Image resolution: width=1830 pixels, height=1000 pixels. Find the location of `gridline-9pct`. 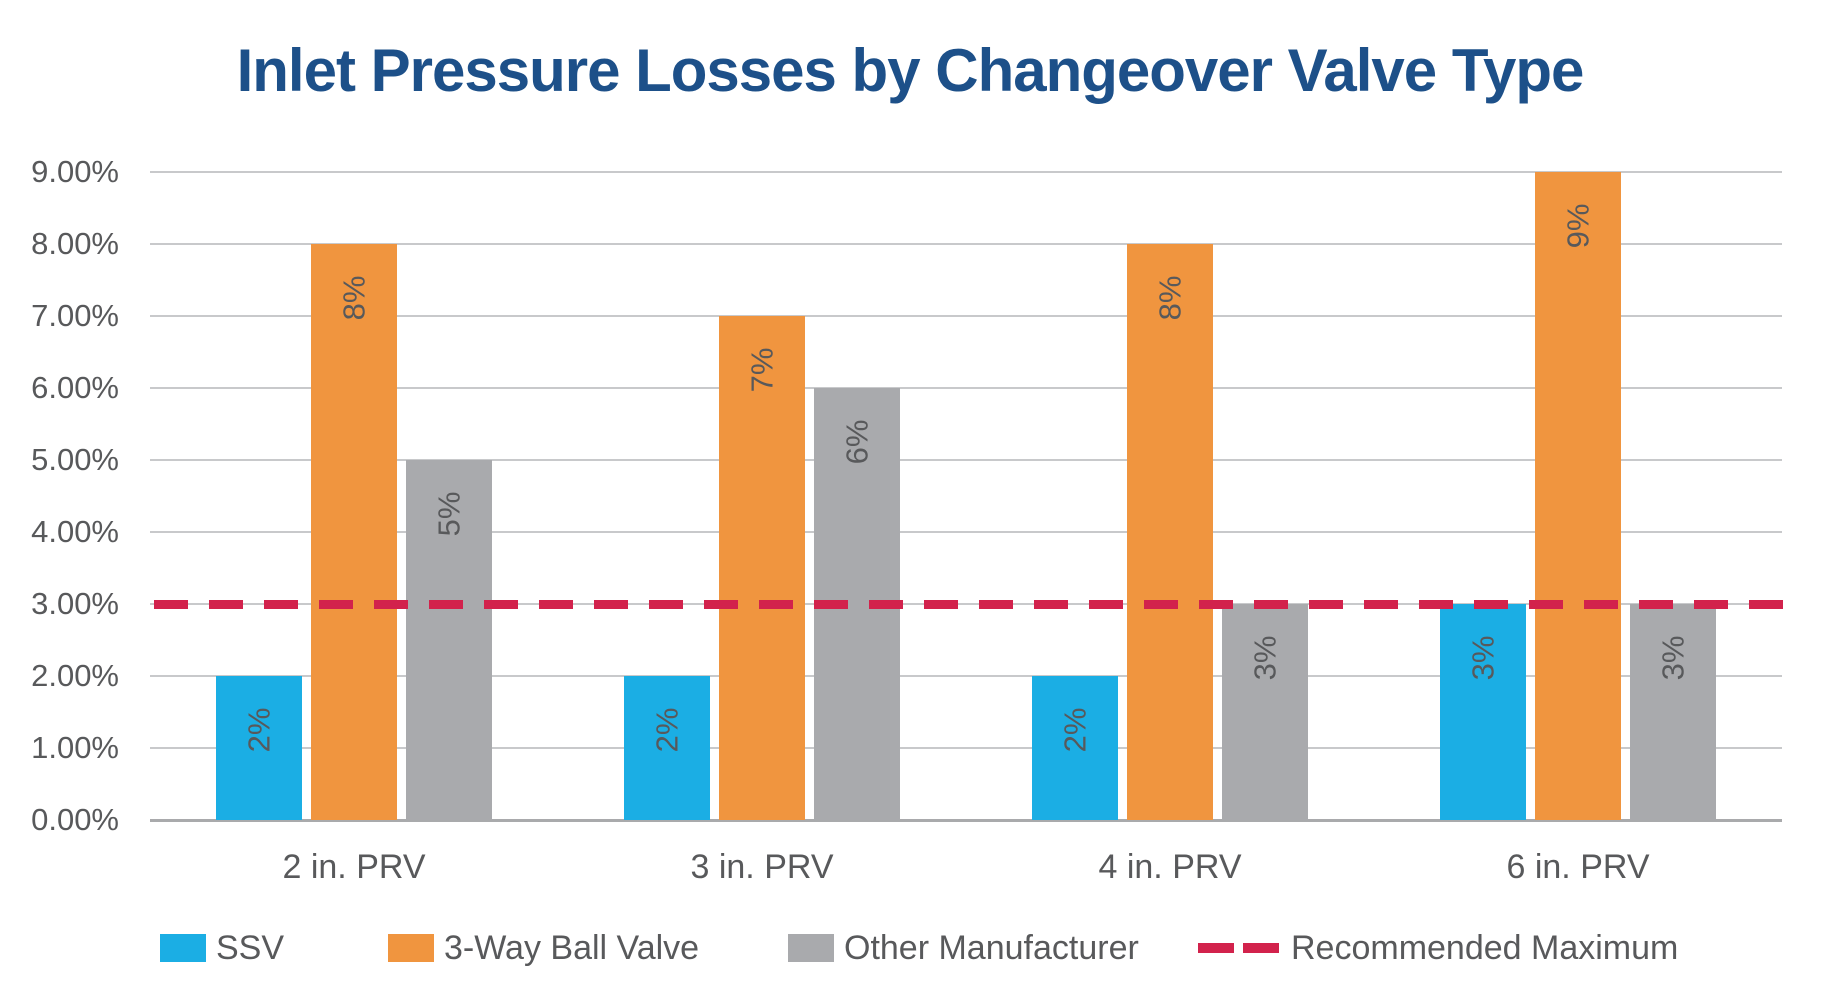

gridline-9pct is located at coordinates (966, 172).